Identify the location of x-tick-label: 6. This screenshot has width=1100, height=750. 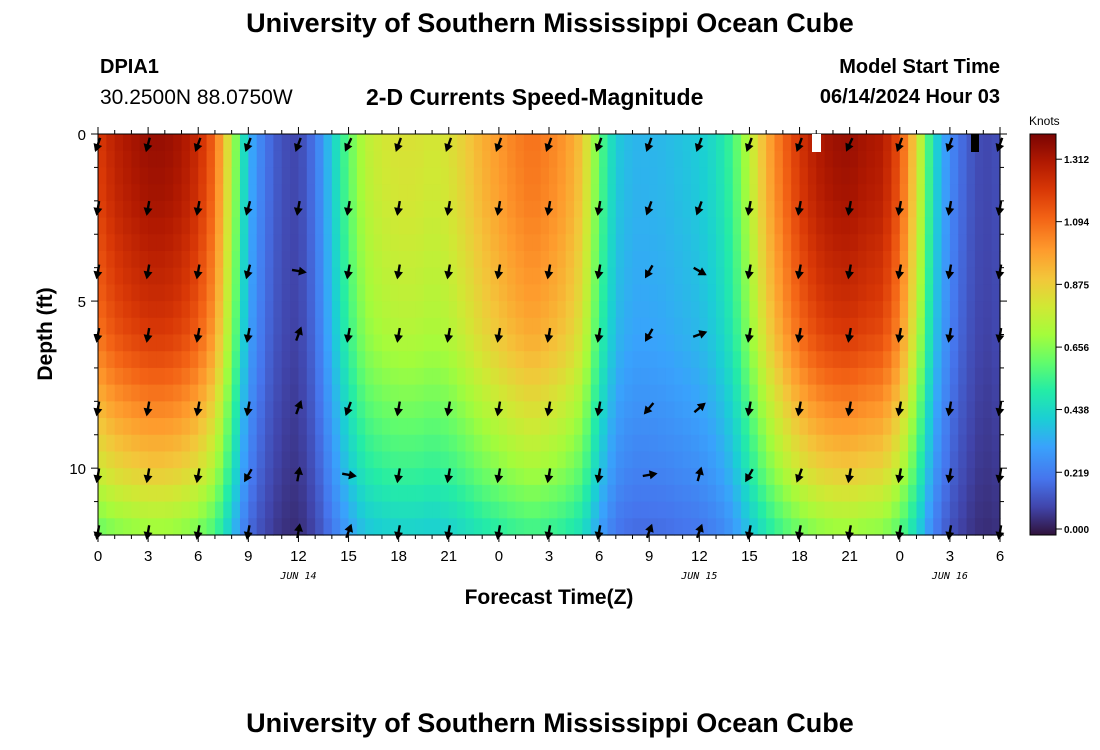
(1000, 556).